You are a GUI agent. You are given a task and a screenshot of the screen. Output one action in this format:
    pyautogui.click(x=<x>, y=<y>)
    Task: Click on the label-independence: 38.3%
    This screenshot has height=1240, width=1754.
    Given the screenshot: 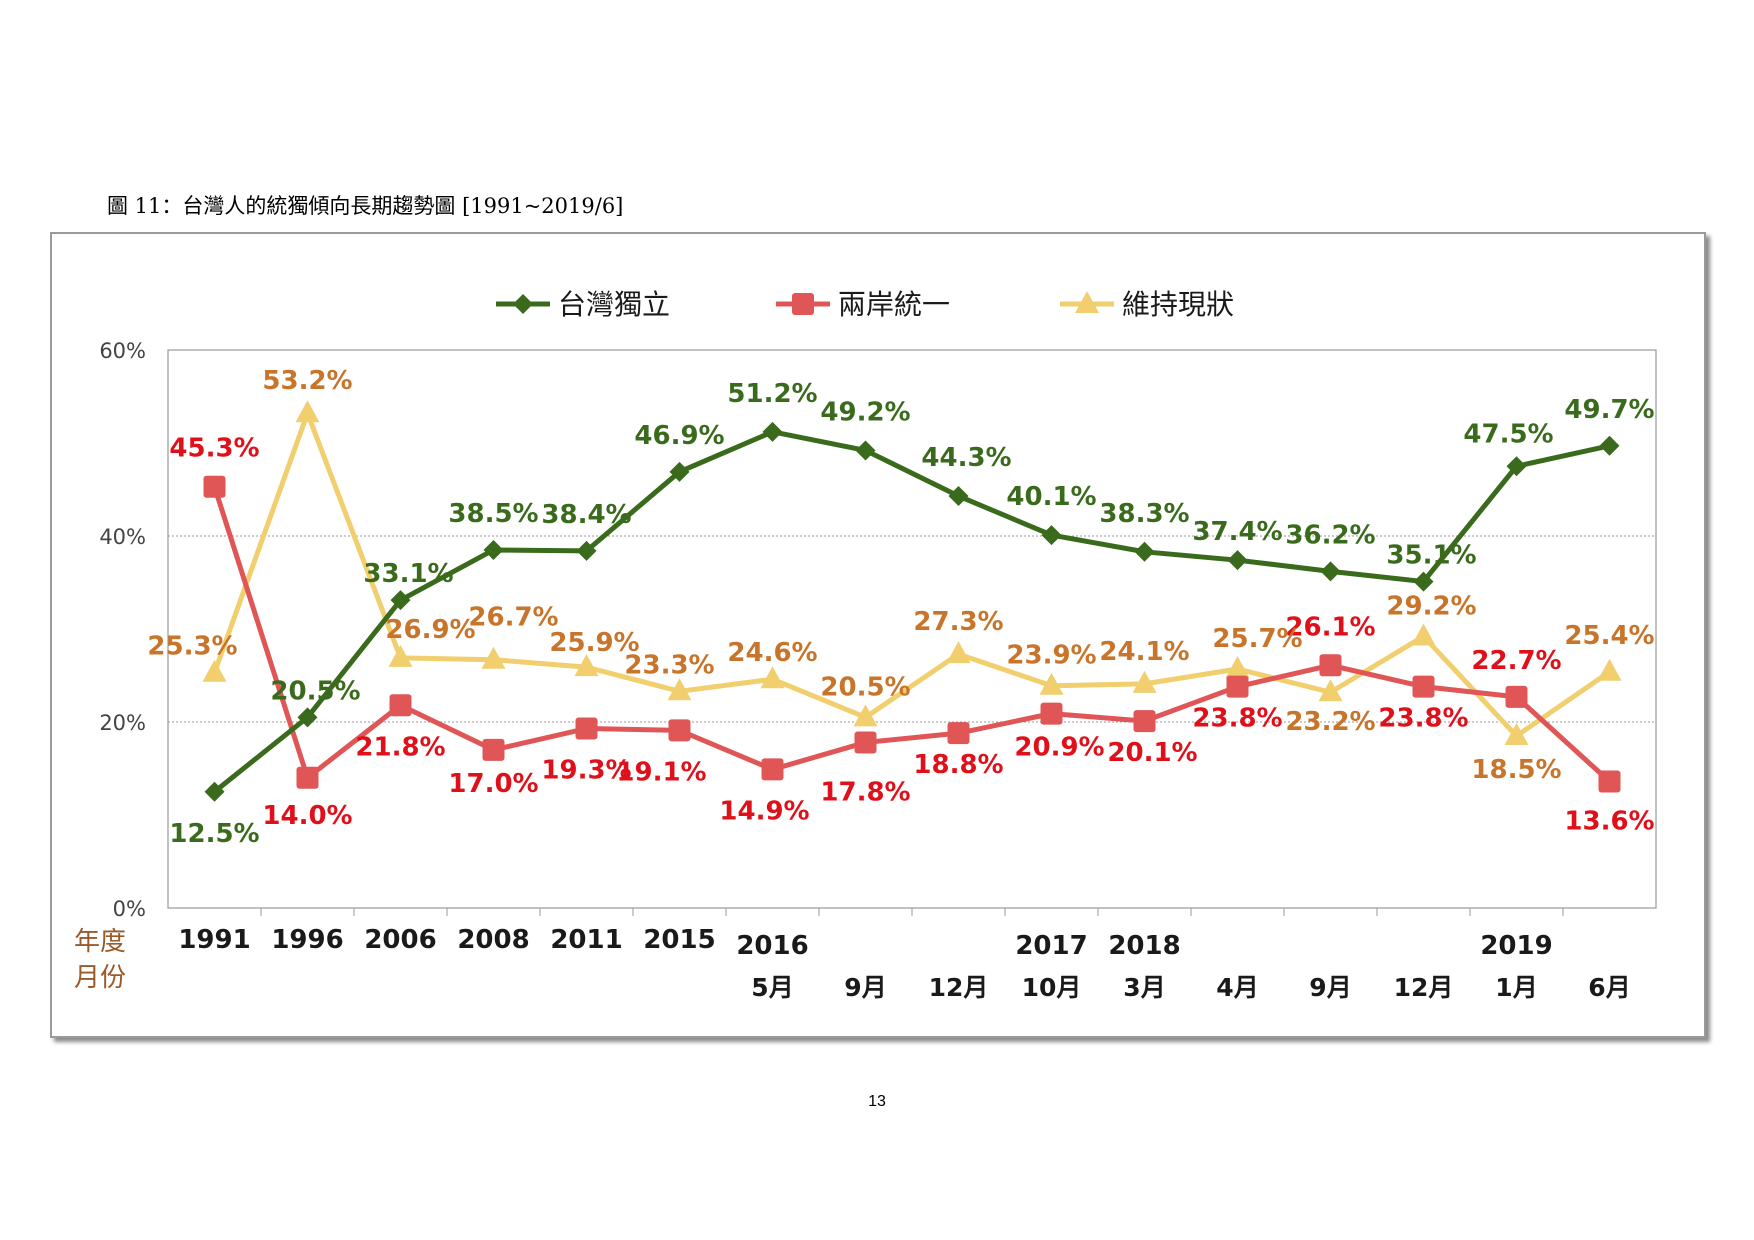 What is the action you would take?
    pyautogui.click(x=1144, y=514)
    